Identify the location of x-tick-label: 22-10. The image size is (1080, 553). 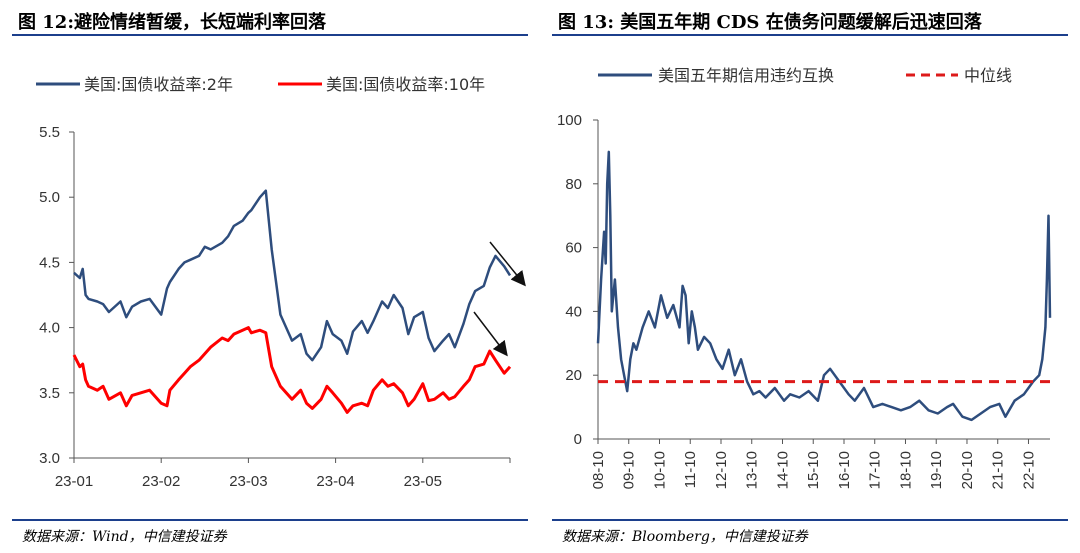
(1028, 470).